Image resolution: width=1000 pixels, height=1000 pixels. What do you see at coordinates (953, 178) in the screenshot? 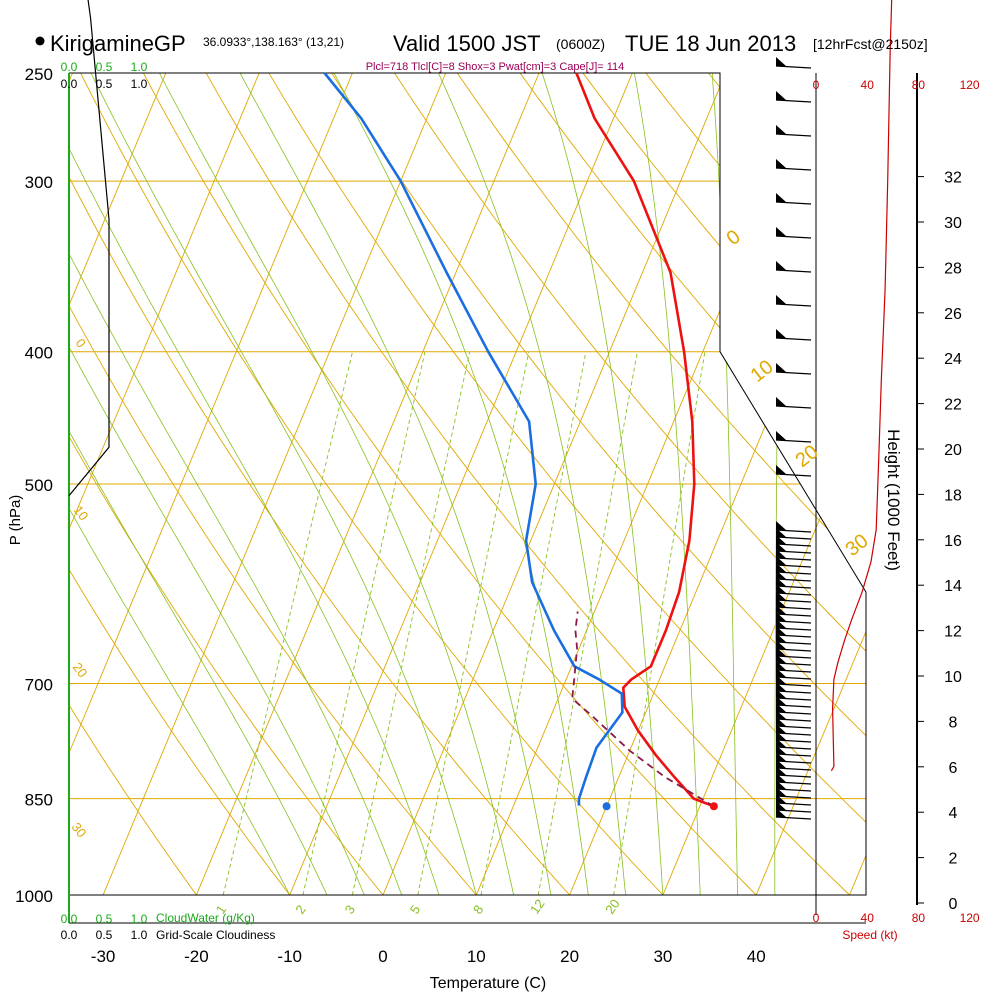
I see `height-tick-label: 32` at bounding box center [953, 178].